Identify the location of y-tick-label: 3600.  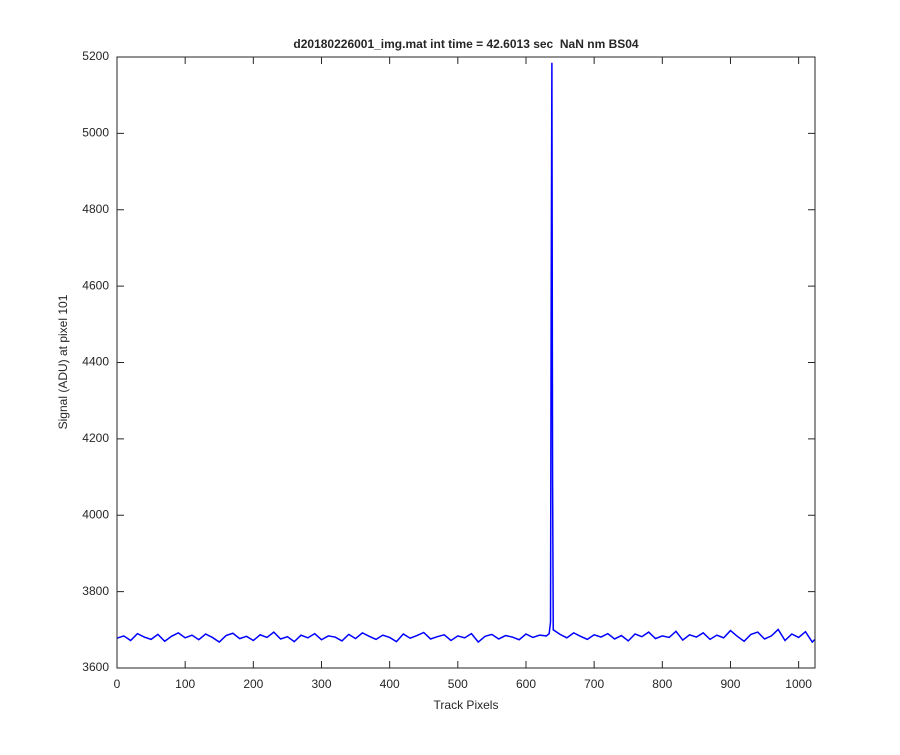
(95, 667).